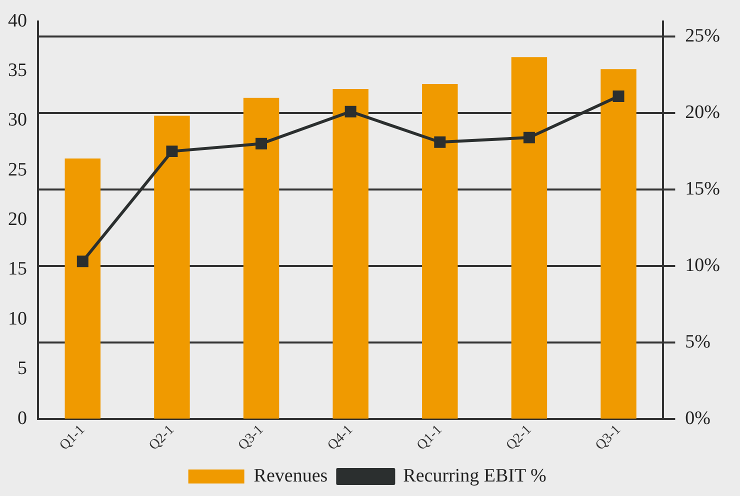 This screenshot has height=496, width=740. I want to click on legend-label: Revenues, so click(291, 475).